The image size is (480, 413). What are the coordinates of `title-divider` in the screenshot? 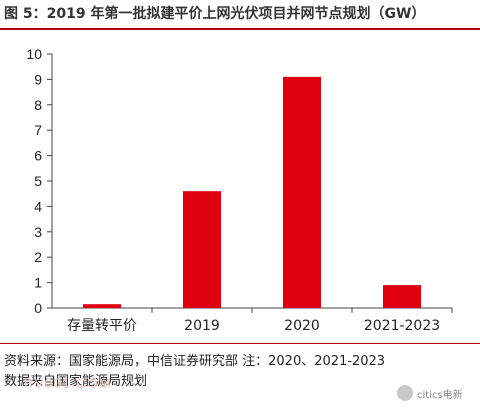 It's located at (240, 29).